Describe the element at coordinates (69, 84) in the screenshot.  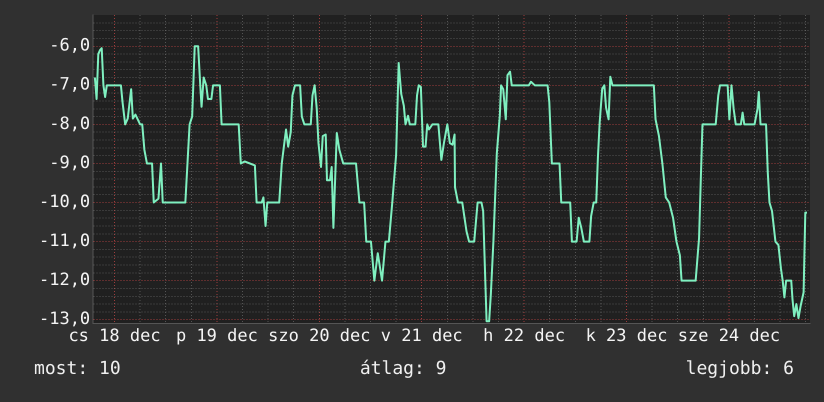
I see `y-tick-label: -7,0` at that location.